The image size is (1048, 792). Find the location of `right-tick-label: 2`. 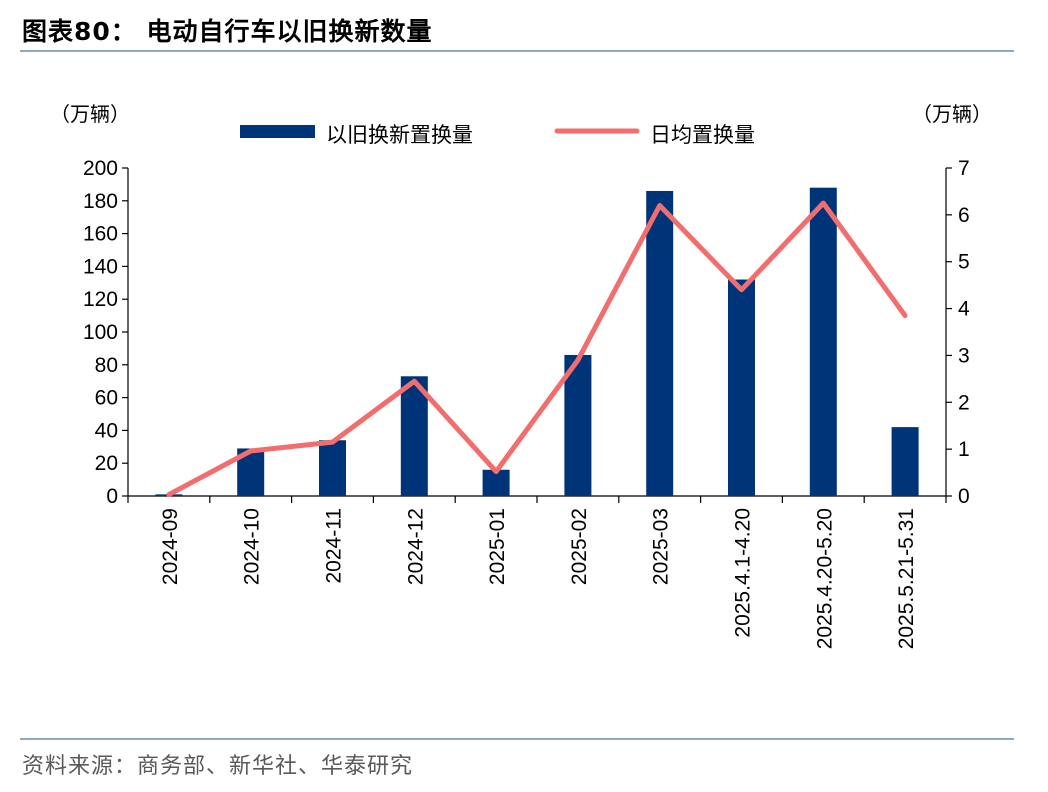

right-tick-label: 2 is located at coordinates (964, 402).